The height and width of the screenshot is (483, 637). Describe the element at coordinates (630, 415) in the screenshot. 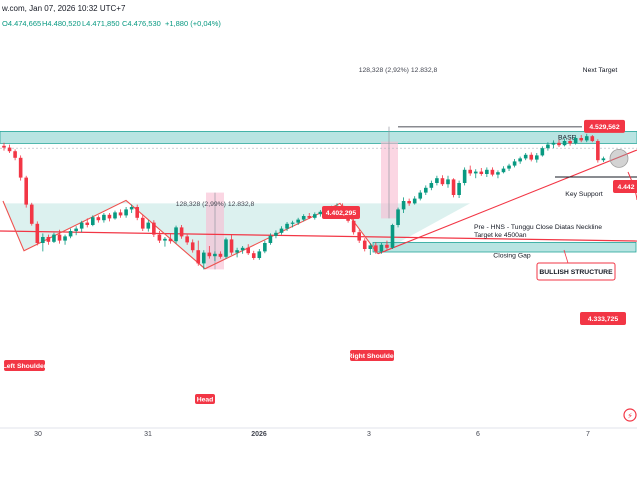

I see `alert-icon: ⚡` at that location.